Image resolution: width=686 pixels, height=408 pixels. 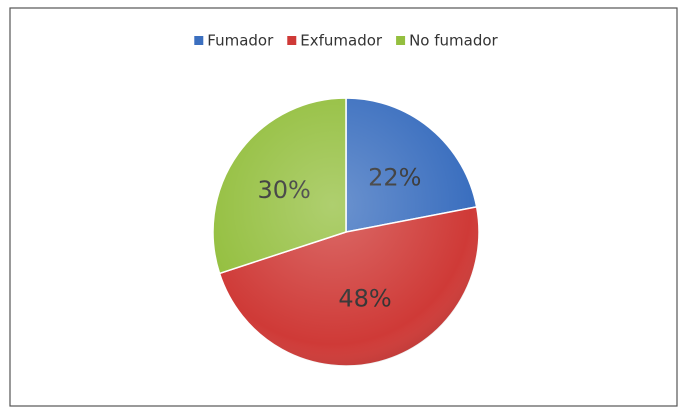 What do you see at coordinates (240, 41) in the screenshot?
I see `legend-label: Fumador` at bounding box center [240, 41].